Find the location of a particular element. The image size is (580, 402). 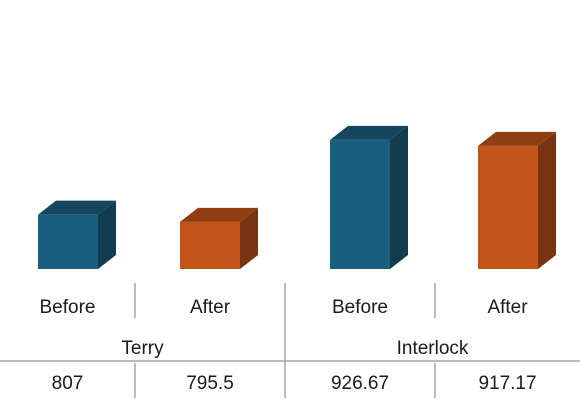

bar-terry-before is located at coordinates (77, 234).